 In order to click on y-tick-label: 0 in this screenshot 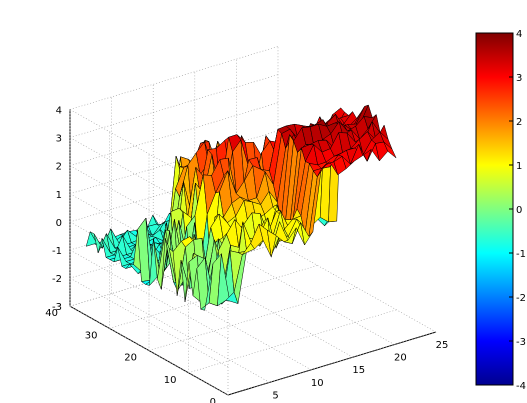, I will do `click(213, 400)`.